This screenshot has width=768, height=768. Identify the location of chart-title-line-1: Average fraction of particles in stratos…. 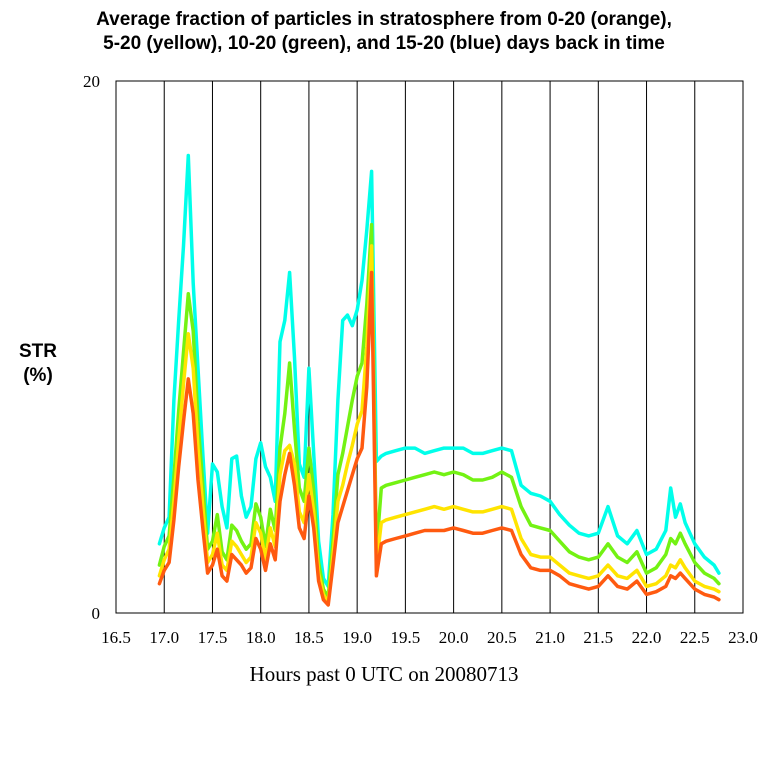
(384, 19).